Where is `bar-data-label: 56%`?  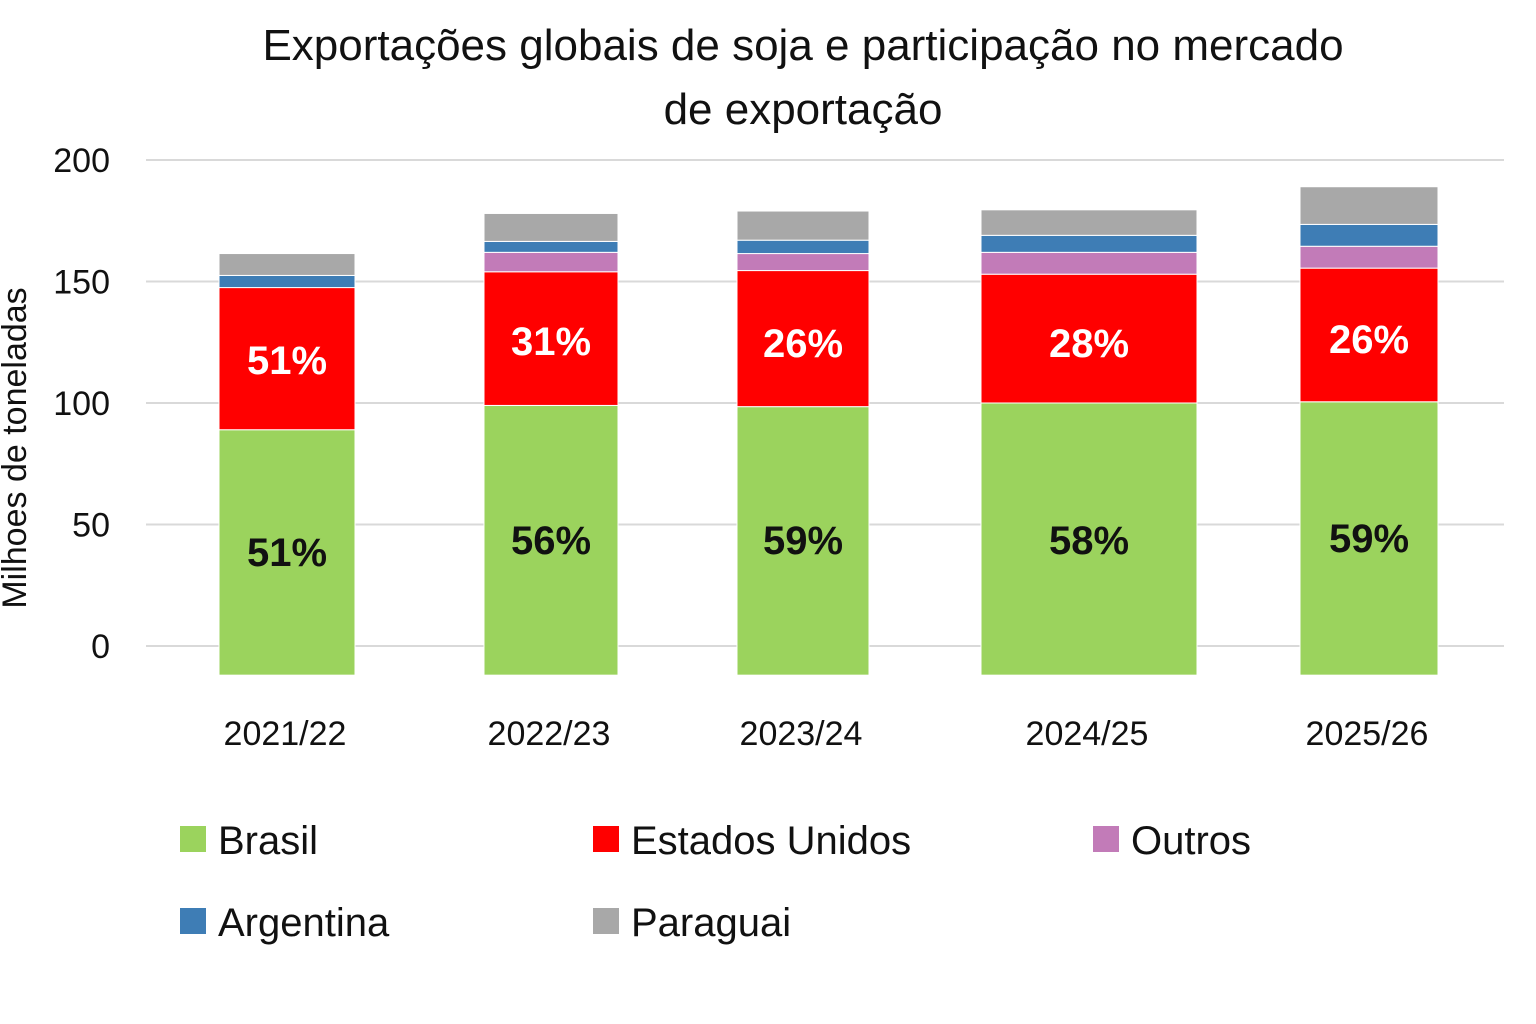 bar-data-label: 56% is located at coordinates (551, 541).